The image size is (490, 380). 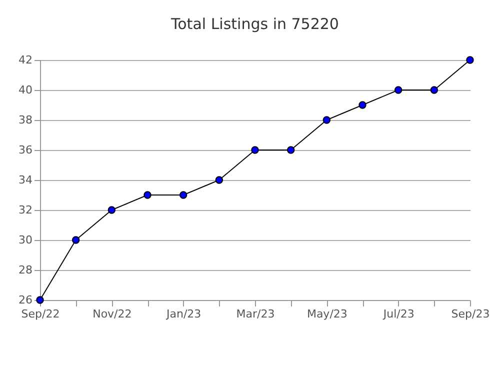 What do you see at coordinates (25, 60) in the screenshot?
I see `y-tick-label: 42` at bounding box center [25, 60].